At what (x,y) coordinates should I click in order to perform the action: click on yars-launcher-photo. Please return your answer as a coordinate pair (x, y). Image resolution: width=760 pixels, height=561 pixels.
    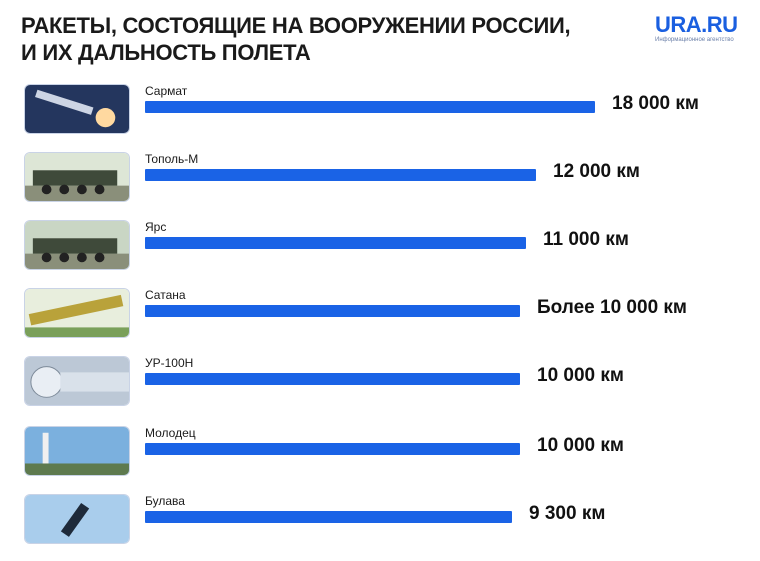
    Looking at the image, I should click on (77, 245).